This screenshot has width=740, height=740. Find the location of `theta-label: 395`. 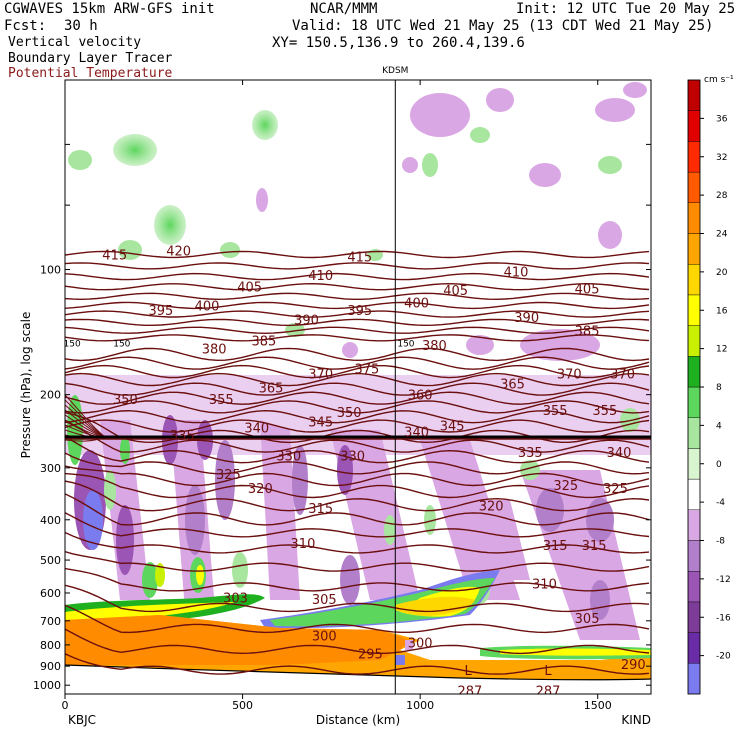

theta-label: 395 is located at coordinates (359, 311).